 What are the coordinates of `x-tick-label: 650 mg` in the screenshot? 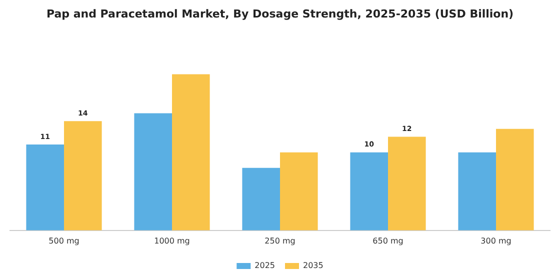 It's located at (388, 241).